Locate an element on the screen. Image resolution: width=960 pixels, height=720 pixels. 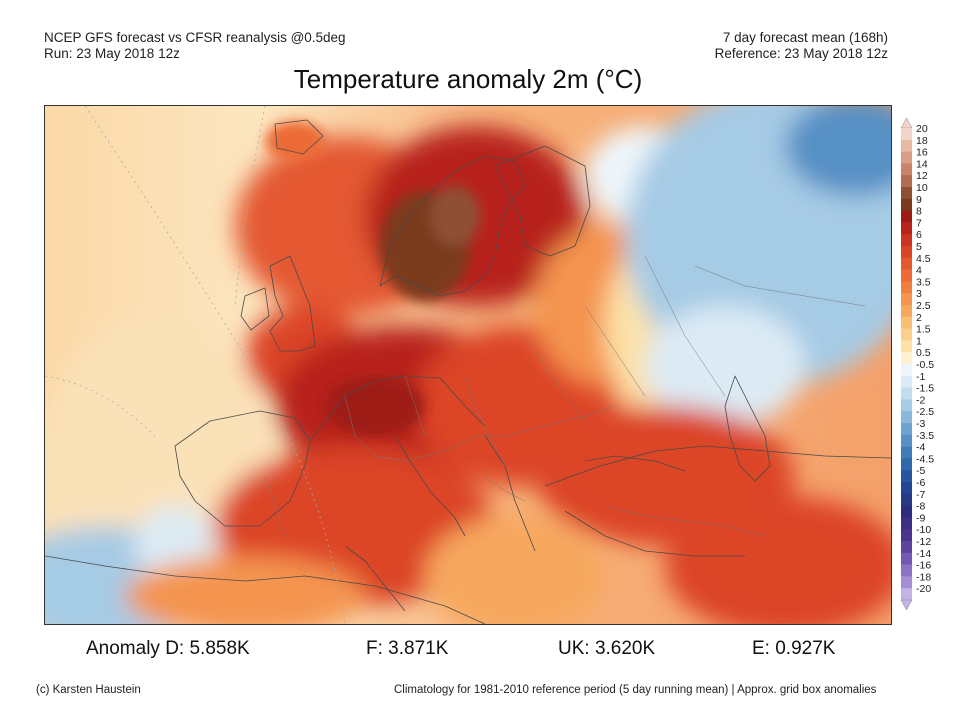
legend-label: 5 is located at coordinates (919, 247).